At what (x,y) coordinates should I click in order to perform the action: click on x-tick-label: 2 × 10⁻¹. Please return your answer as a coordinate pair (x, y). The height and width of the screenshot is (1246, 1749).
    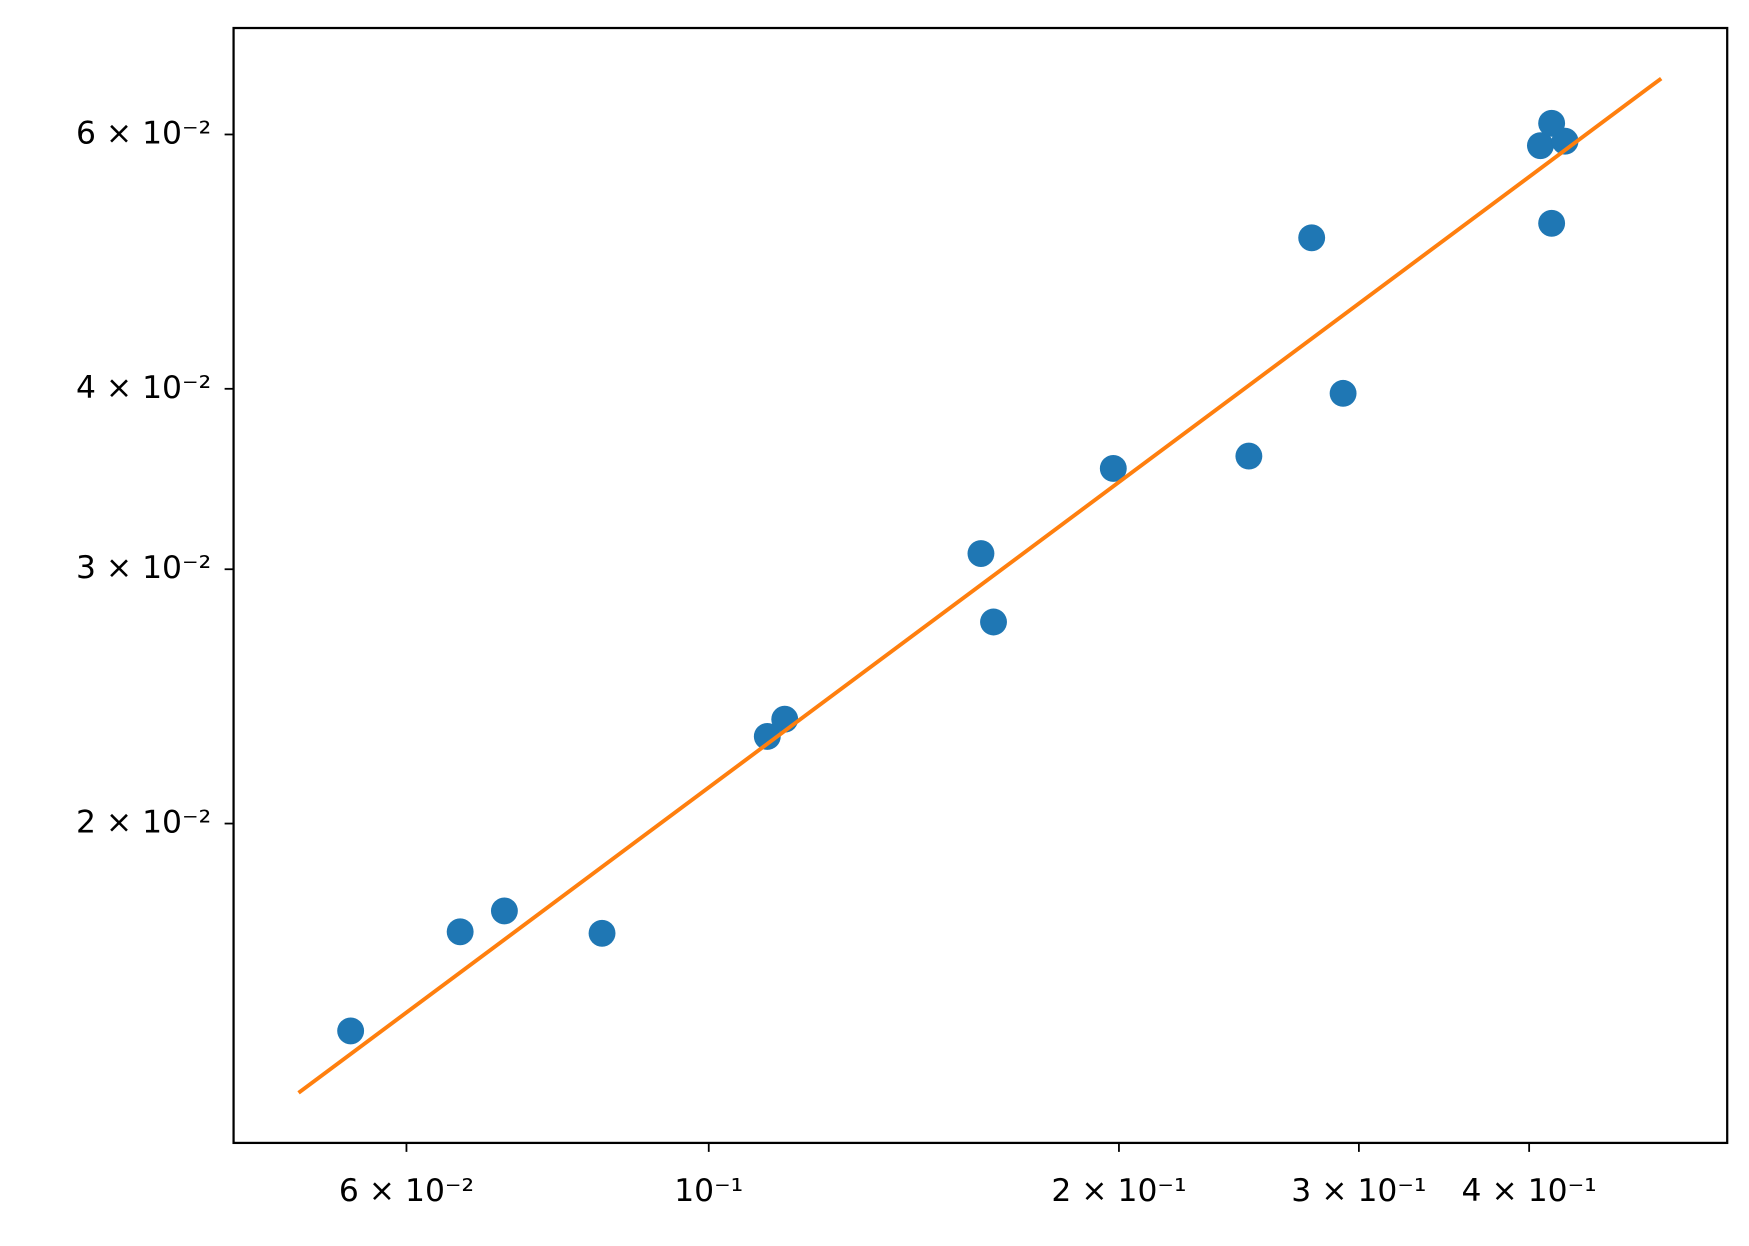
    Looking at the image, I should click on (1118, 1191).